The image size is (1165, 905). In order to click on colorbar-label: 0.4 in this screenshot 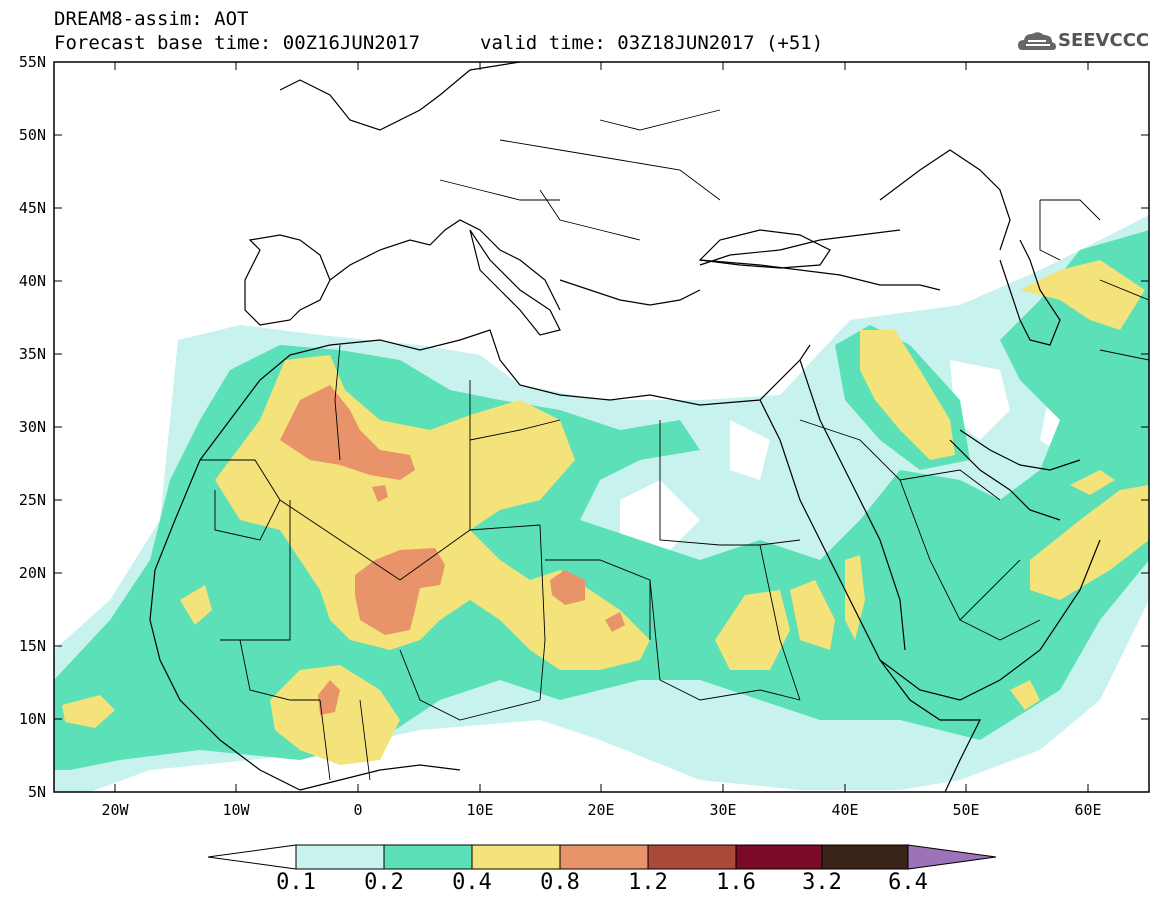, I will do `click(472, 882)`.